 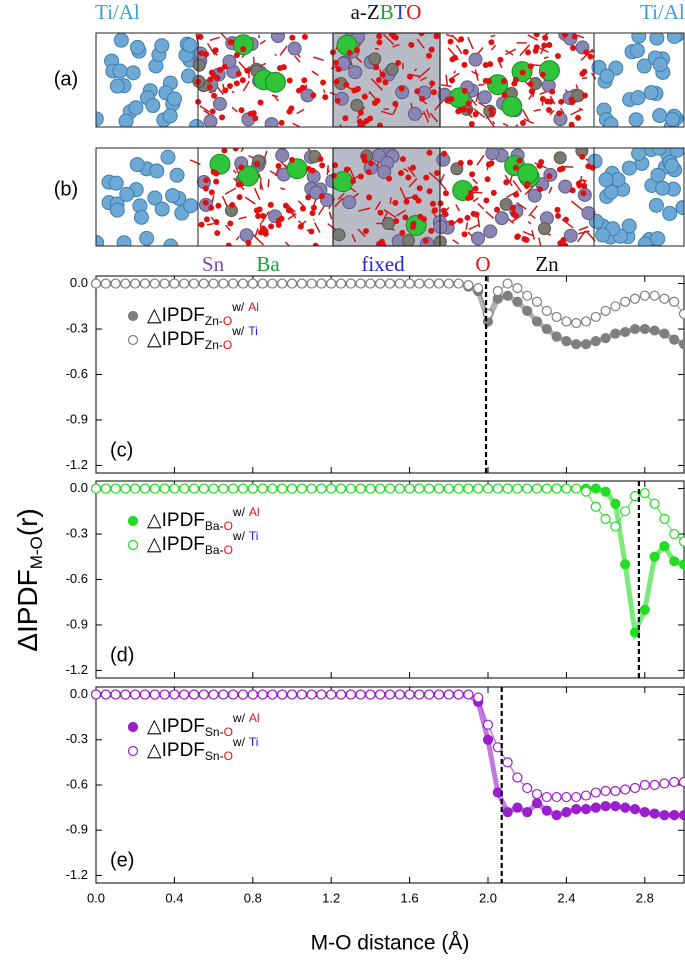 I want to click on legend-label: △IPDFZn-Ow/Ti, so click(x=202, y=338).